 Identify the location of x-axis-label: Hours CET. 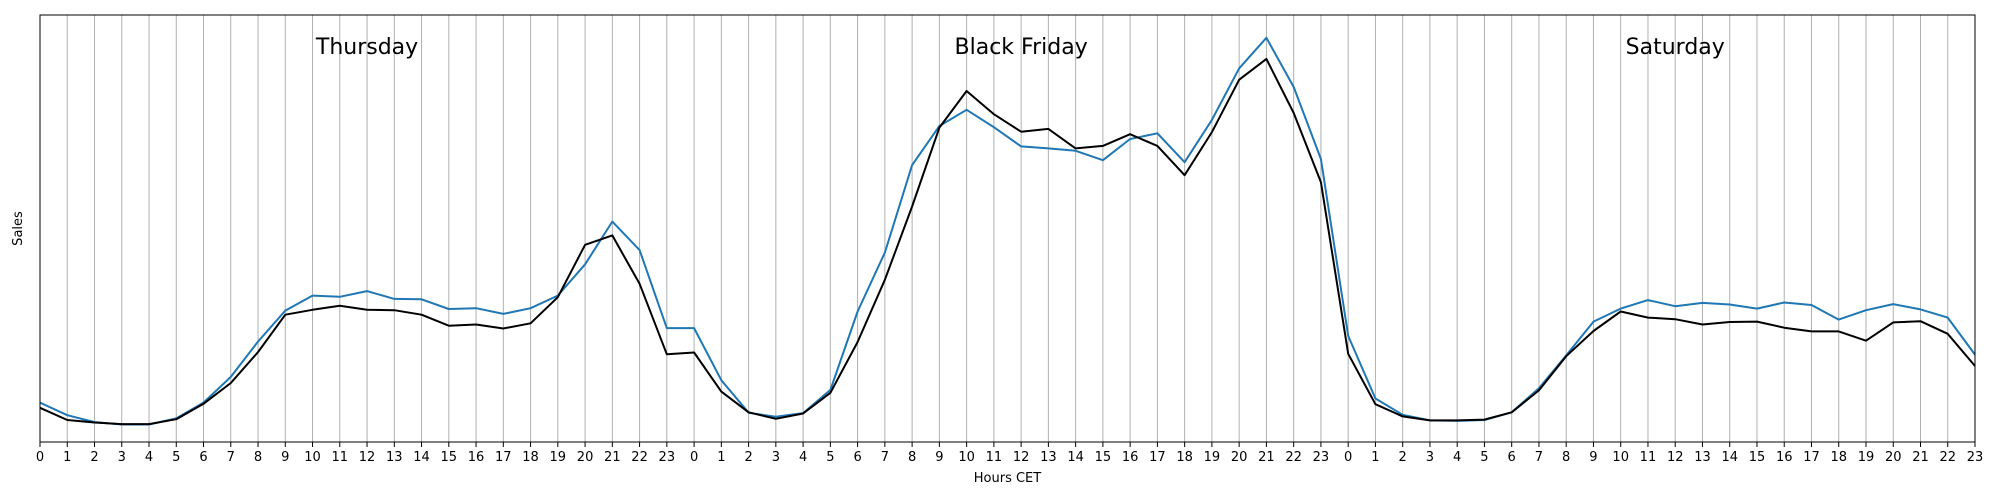
(1008, 478).